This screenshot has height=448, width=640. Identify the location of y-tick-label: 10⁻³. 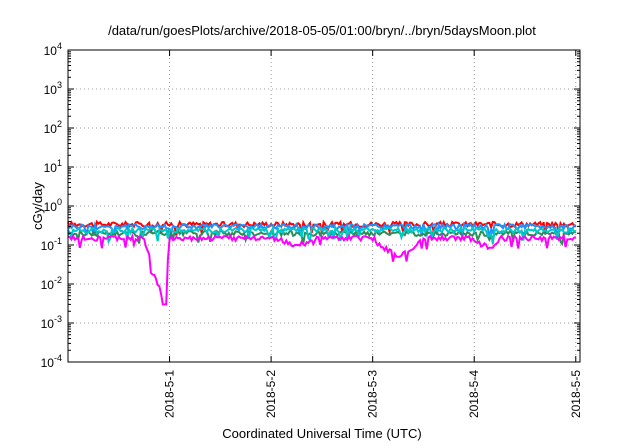
(51, 322).